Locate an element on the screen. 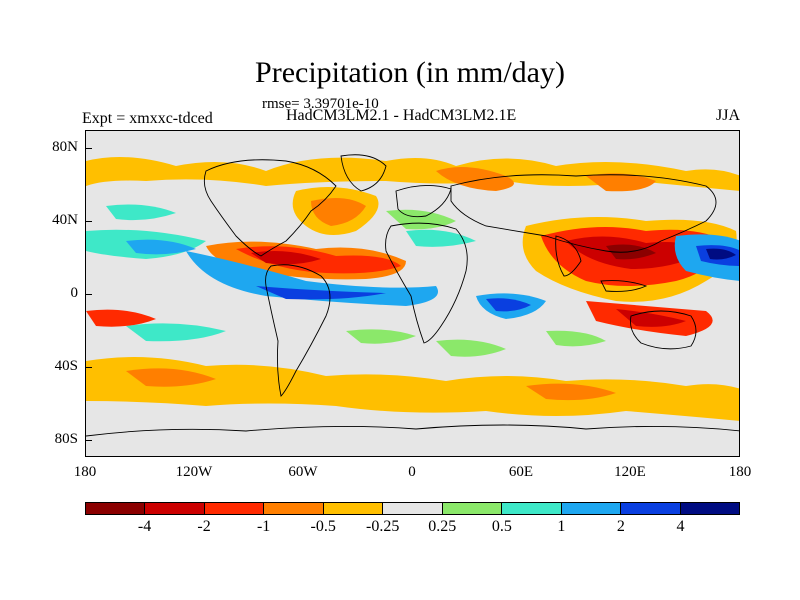 The height and width of the screenshot is (600, 800). colorbar-label: -0.5 is located at coordinates (323, 526).